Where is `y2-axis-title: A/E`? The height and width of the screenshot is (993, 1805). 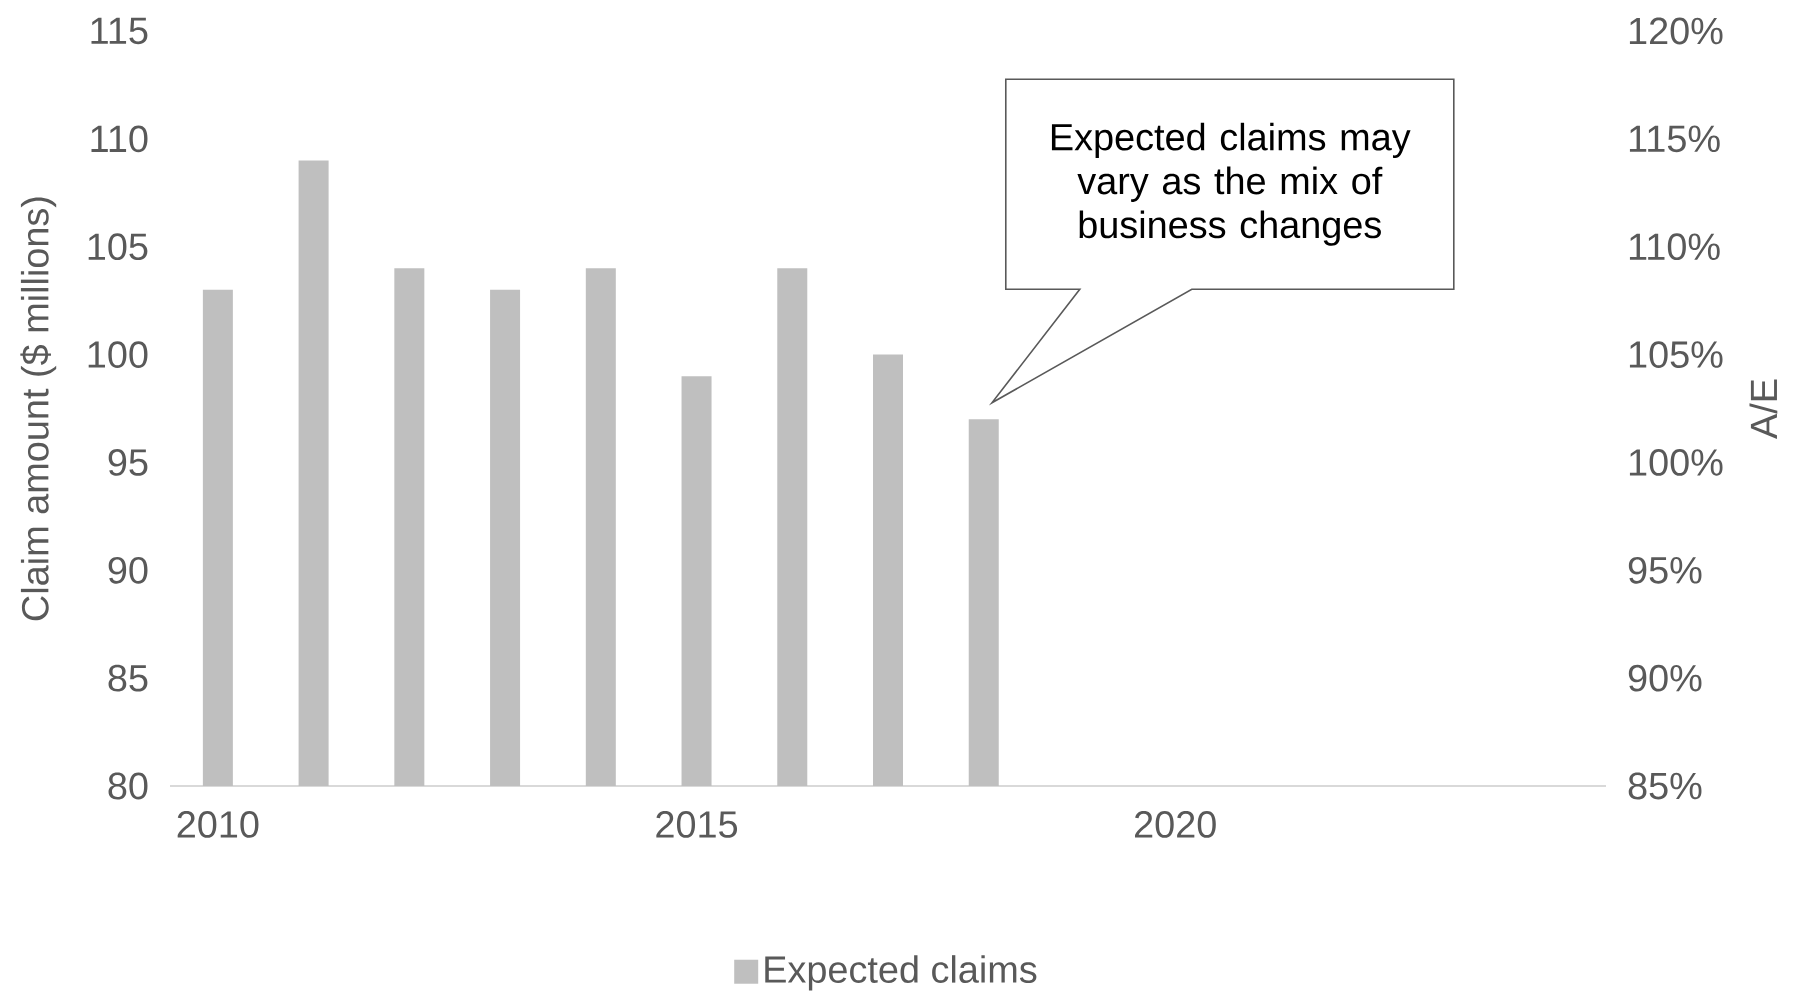 y2-axis-title: A/E is located at coordinates (1763, 409).